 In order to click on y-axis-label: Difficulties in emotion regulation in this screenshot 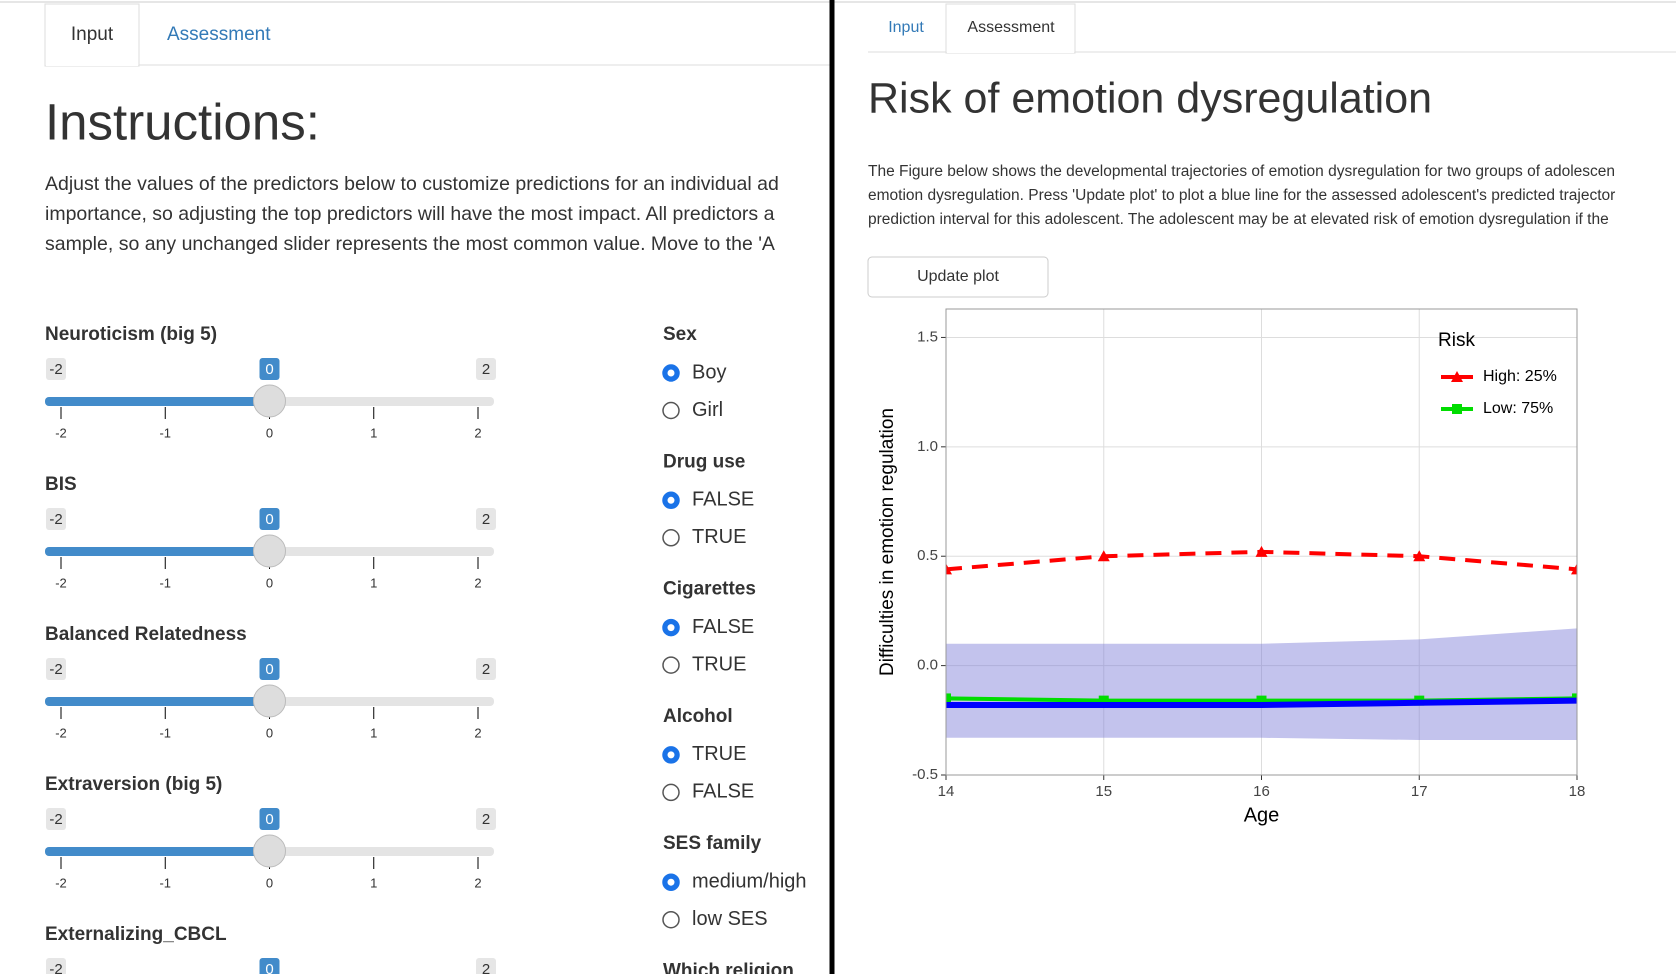, I will do `click(887, 542)`.